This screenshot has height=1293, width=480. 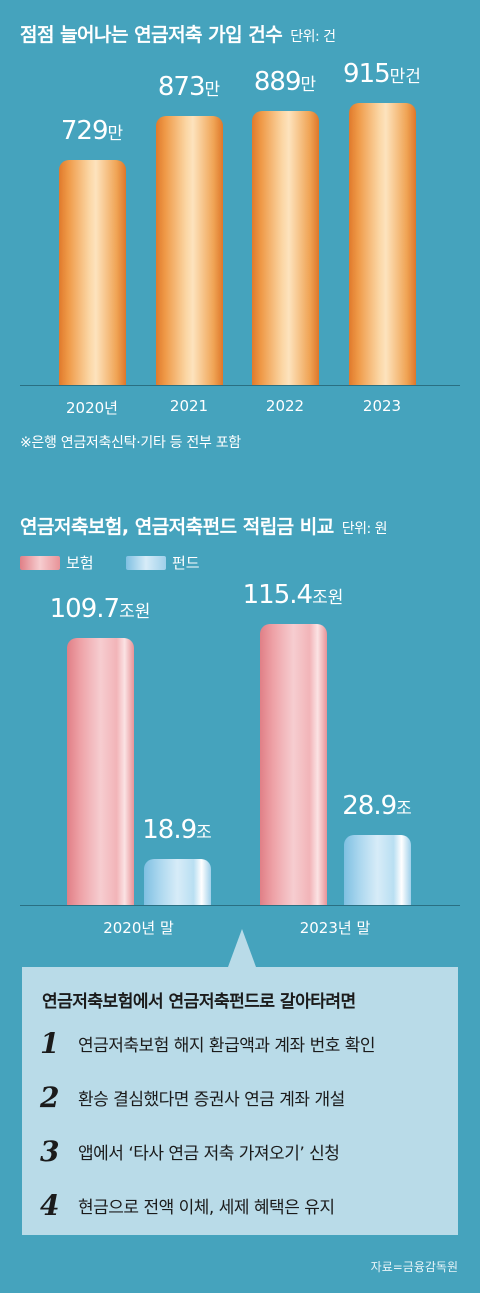 I want to click on chart2-x-label-0: 2020년 말, so click(x=138, y=928).